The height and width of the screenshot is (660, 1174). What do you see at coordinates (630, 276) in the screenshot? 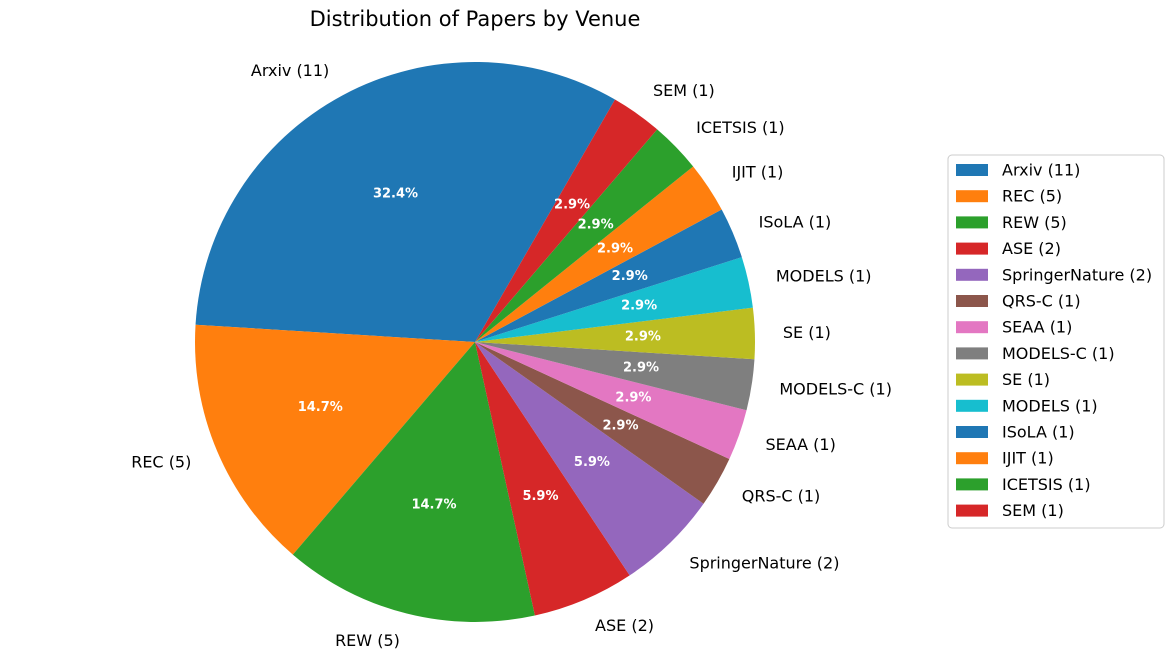
I see `slice-percent-isola-1: 2.9%` at bounding box center [630, 276].